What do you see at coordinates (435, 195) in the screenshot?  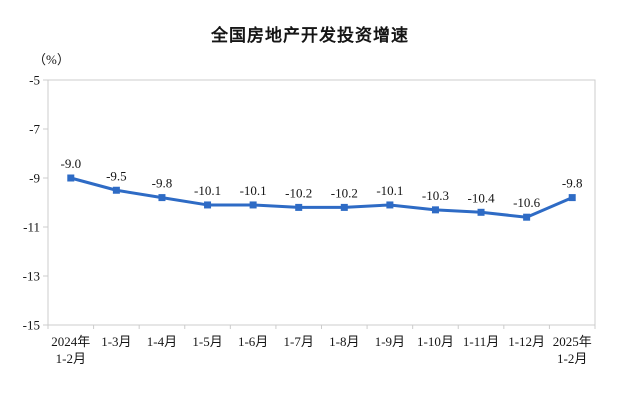 I see `data-point-label: -10.3` at bounding box center [435, 195].